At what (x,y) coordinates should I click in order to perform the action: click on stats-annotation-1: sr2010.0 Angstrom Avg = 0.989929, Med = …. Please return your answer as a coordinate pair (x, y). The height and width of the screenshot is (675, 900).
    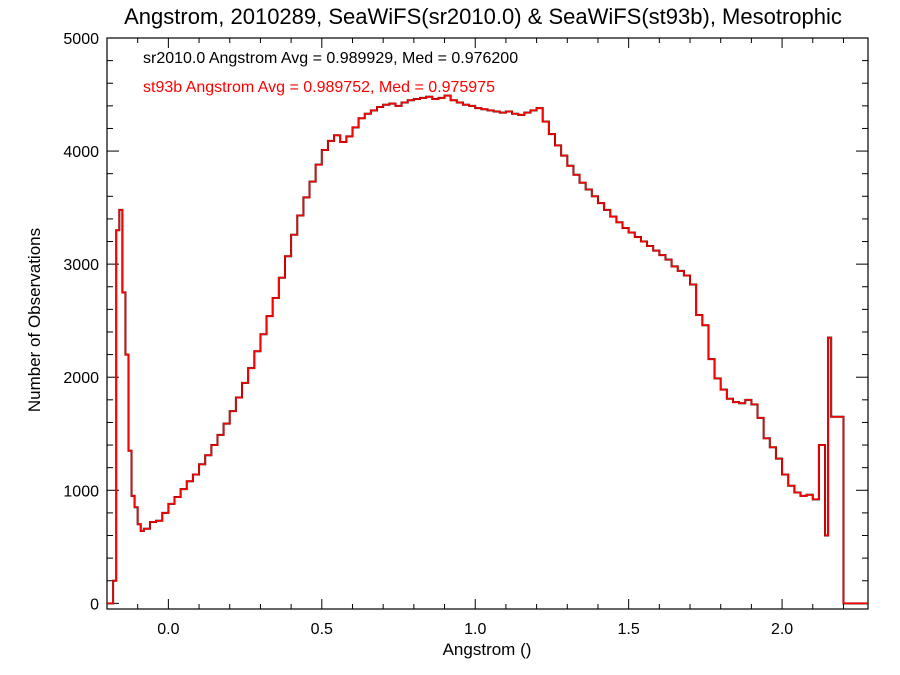
    Looking at the image, I should click on (330, 58).